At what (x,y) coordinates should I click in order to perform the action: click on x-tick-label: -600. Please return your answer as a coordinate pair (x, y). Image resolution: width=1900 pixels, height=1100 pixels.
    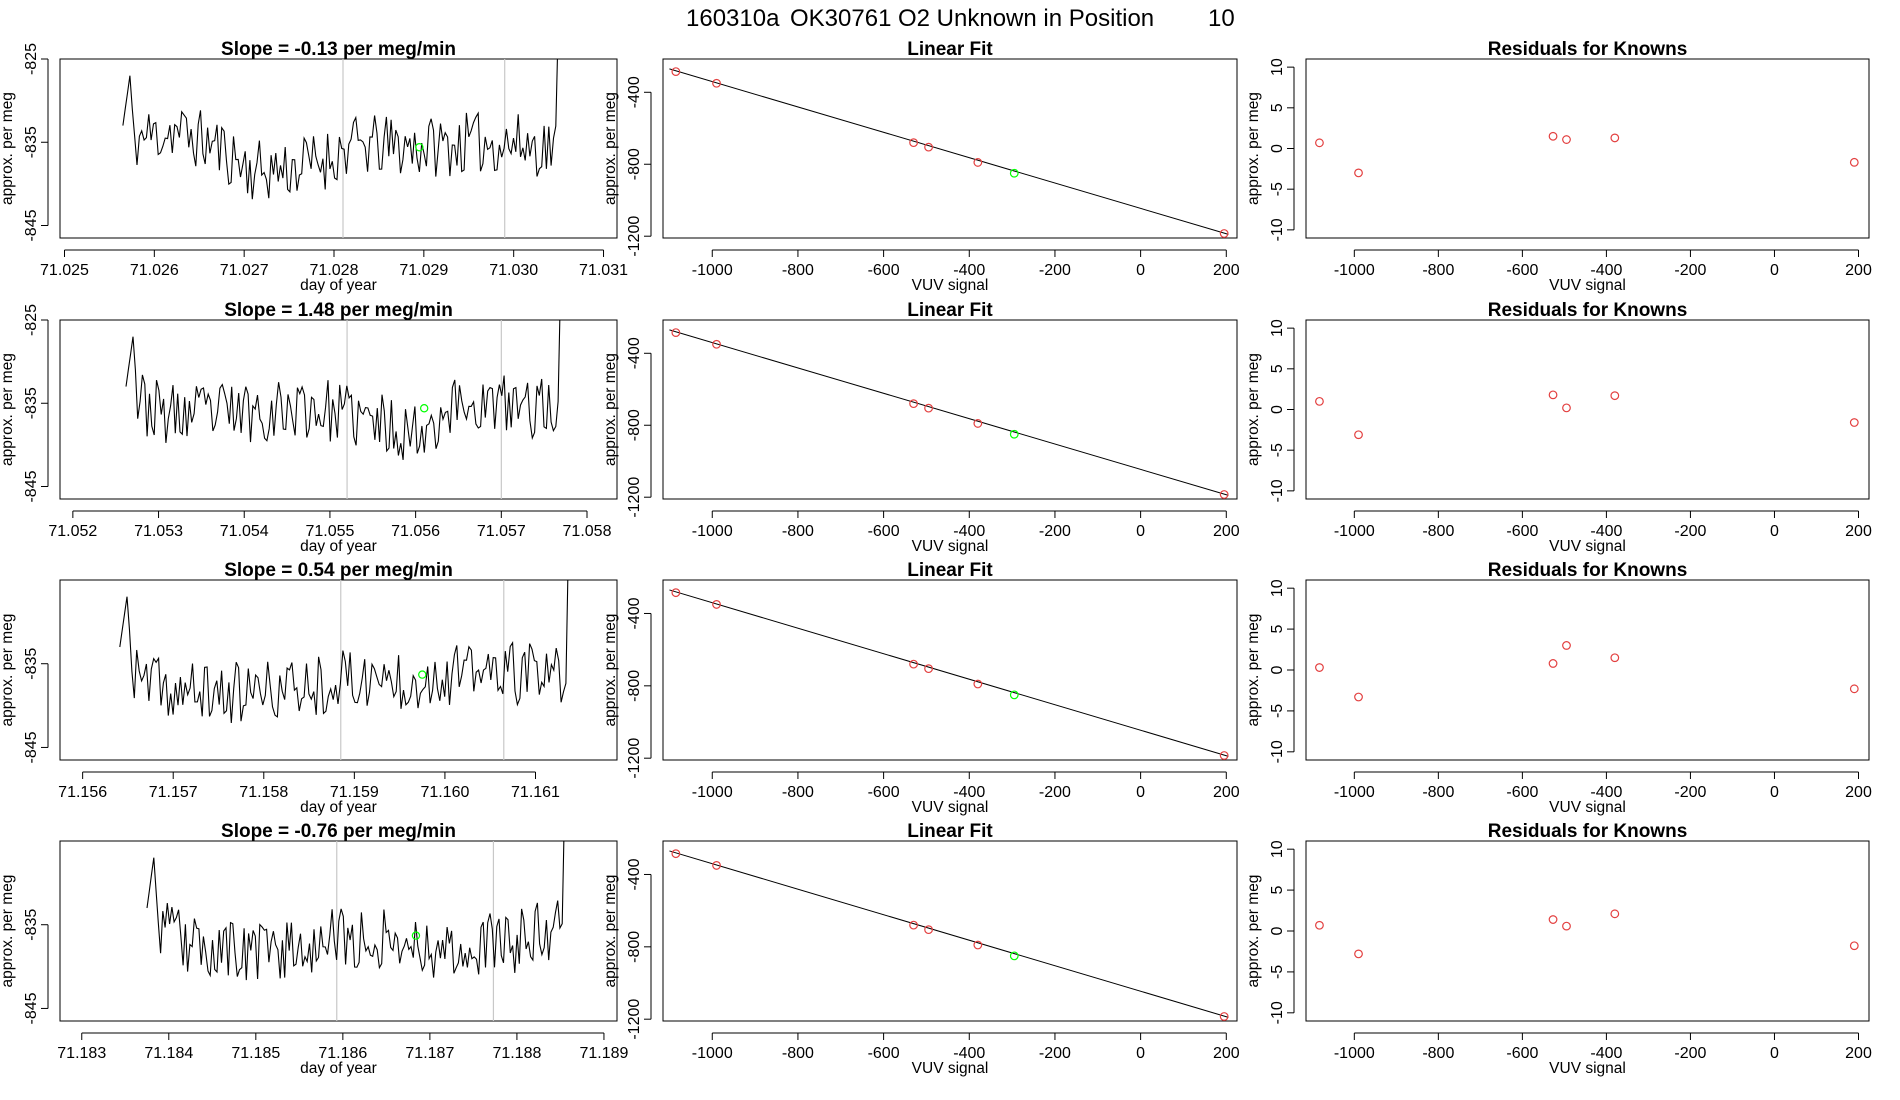
    Looking at the image, I should click on (884, 531).